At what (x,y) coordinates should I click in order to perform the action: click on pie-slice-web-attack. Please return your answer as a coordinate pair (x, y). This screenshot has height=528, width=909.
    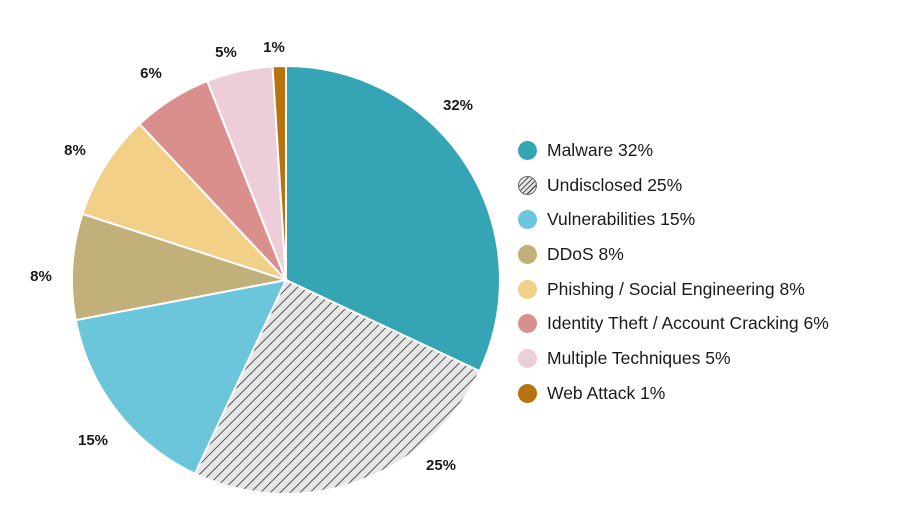
    Looking at the image, I should click on (279, 172).